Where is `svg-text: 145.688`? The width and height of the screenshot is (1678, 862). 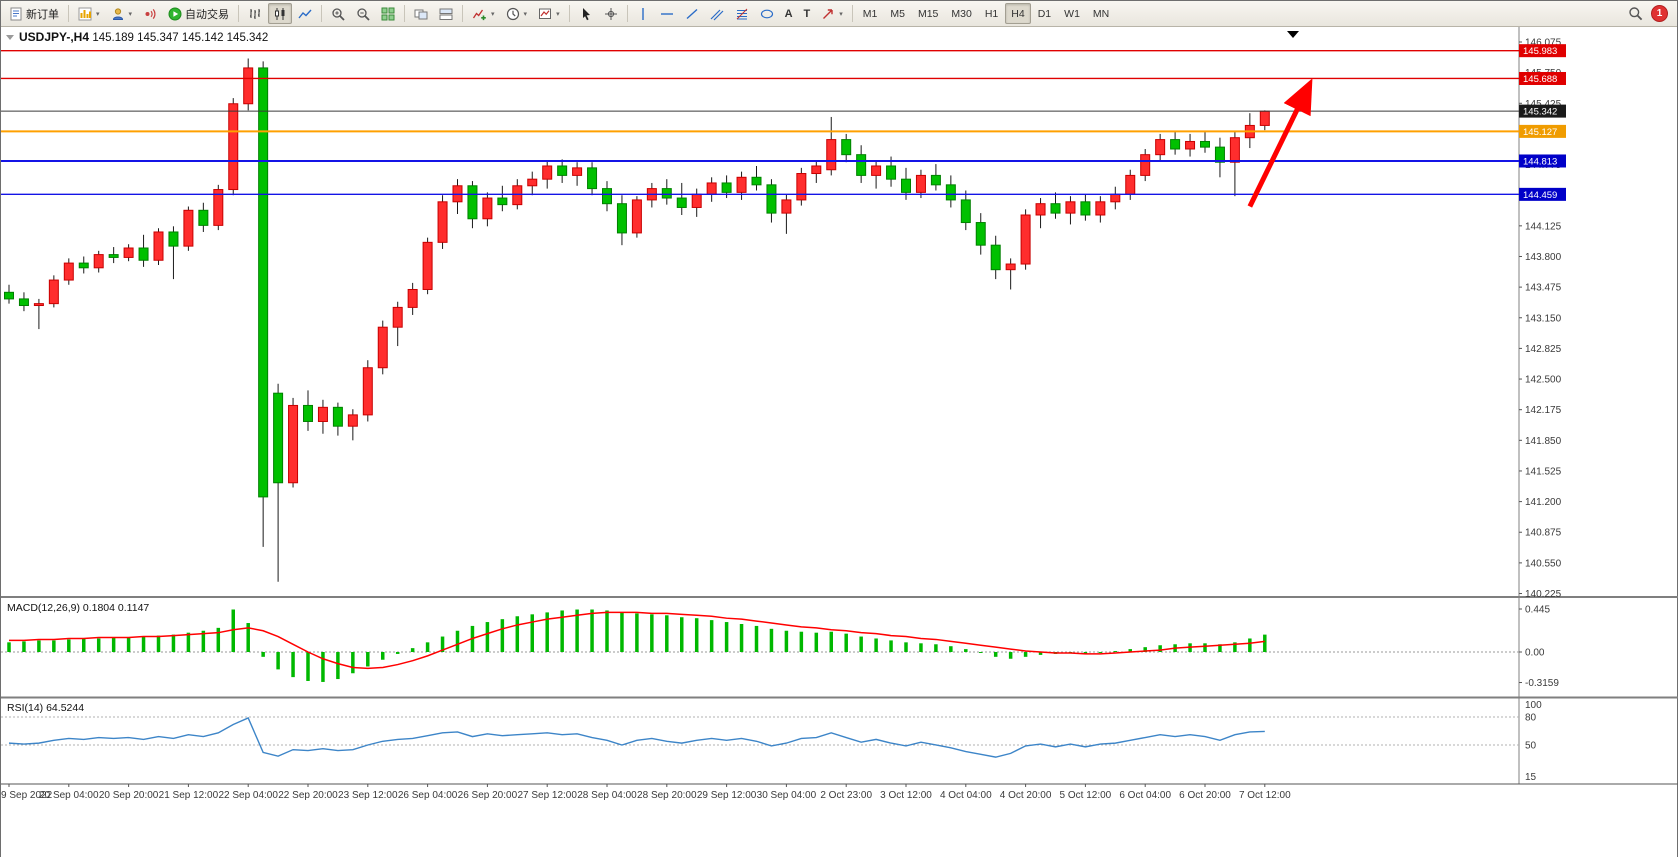
svg-text: 145.688 is located at coordinates (1540, 79).